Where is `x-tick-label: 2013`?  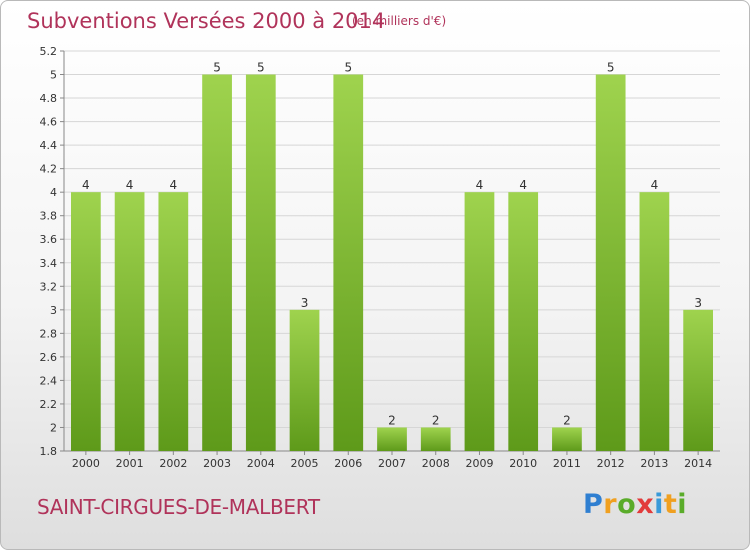 x-tick-label: 2013 is located at coordinates (654, 463).